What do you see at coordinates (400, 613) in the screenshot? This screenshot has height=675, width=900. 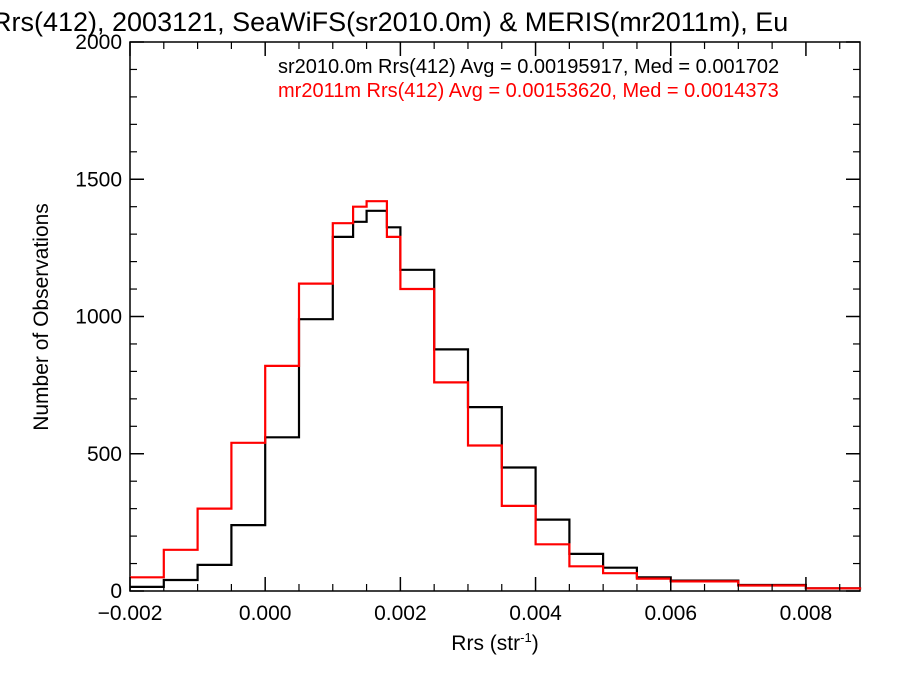 I see `x-tick-label: 0.002` at bounding box center [400, 613].